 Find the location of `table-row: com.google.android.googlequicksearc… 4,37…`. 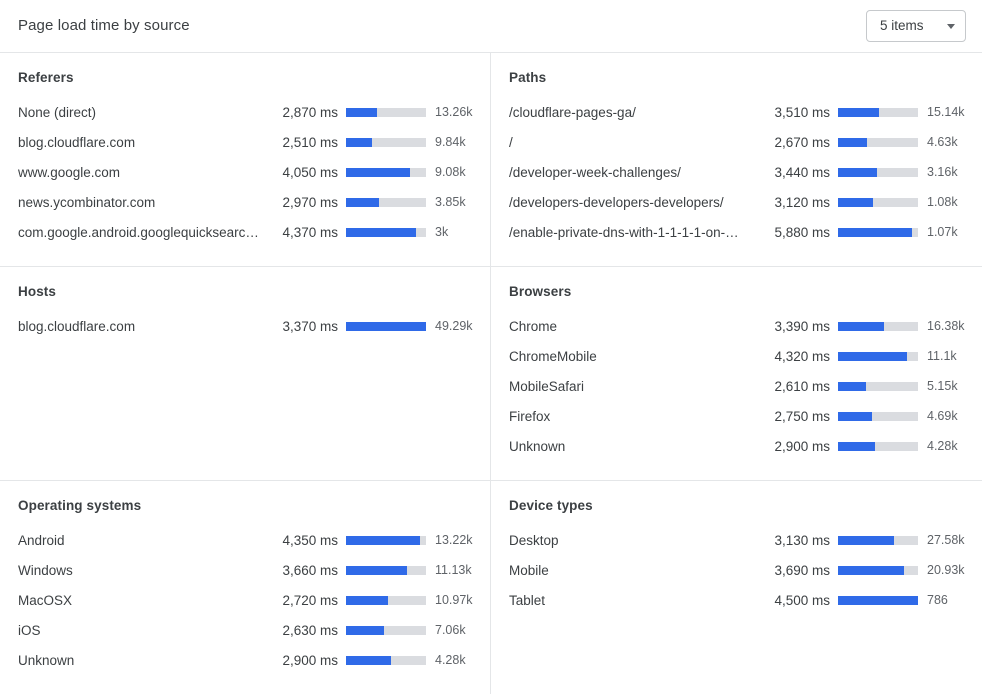

table-row: com.google.android.googlequicksearc… 4,37… is located at coordinates (246, 232).